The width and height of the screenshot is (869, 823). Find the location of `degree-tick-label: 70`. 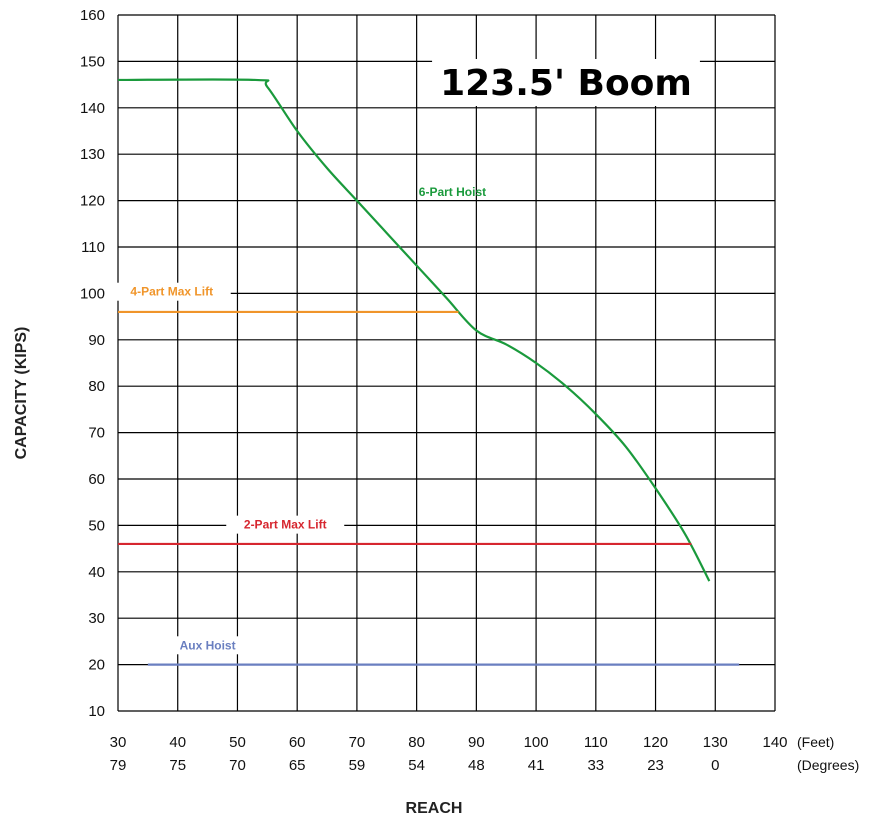

degree-tick-label: 70 is located at coordinates (237, 765).